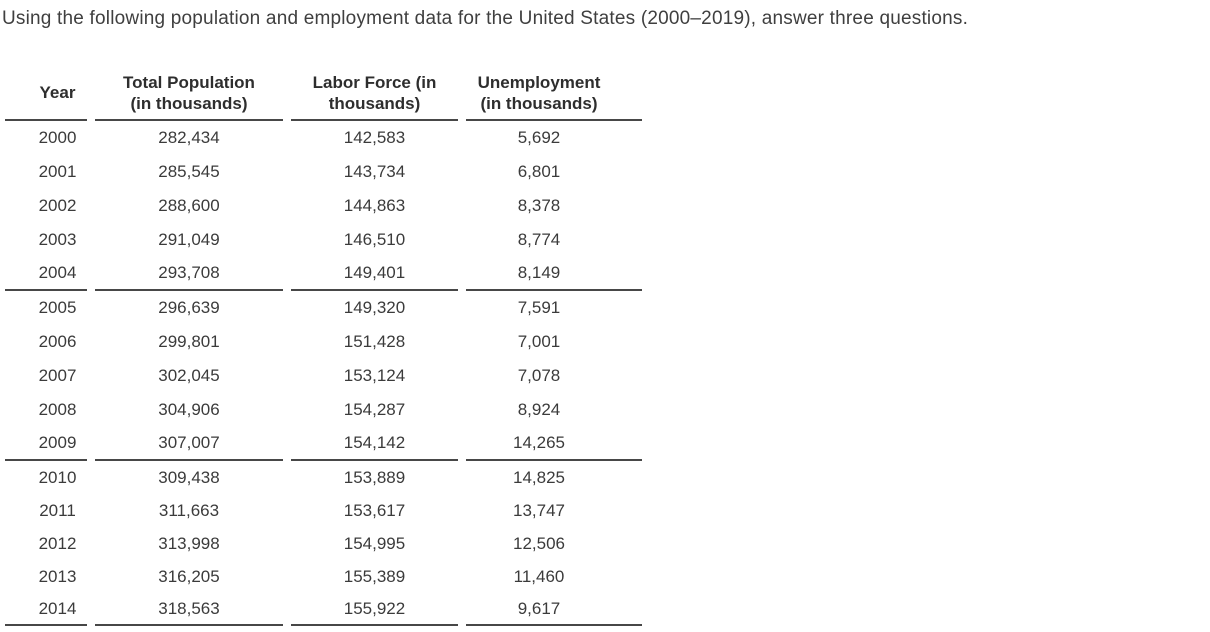 The width and height of the screenshot is (1210, 632). I want to click on cell-unemployment: 8,924, so click(539, 409).